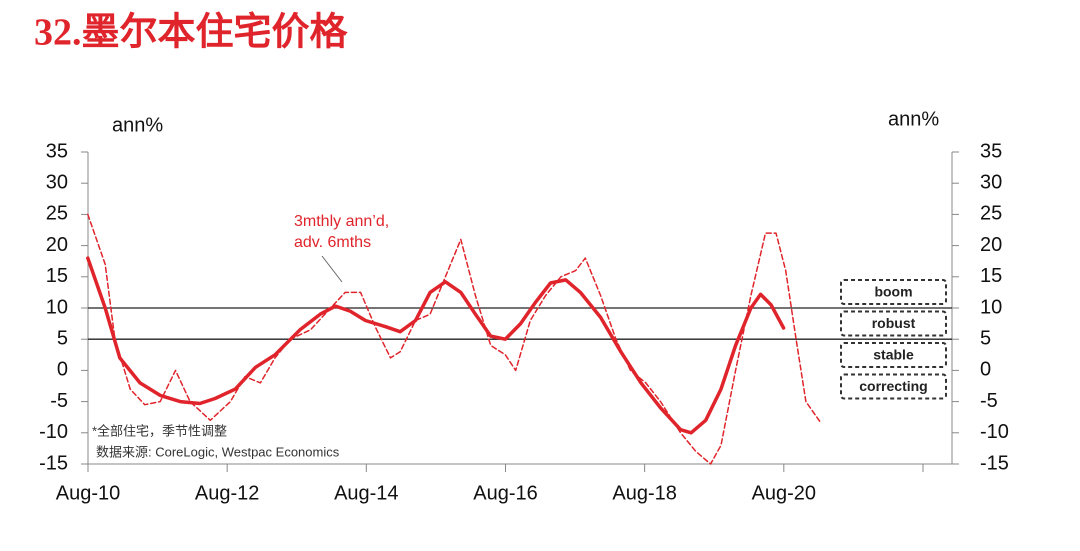 The height and width of the screenshot is (551, 1080). What do you see at coordinates (57, 214) in the screenshot?
I see `y-tick-label: 25` at bounding box center [57, 214].